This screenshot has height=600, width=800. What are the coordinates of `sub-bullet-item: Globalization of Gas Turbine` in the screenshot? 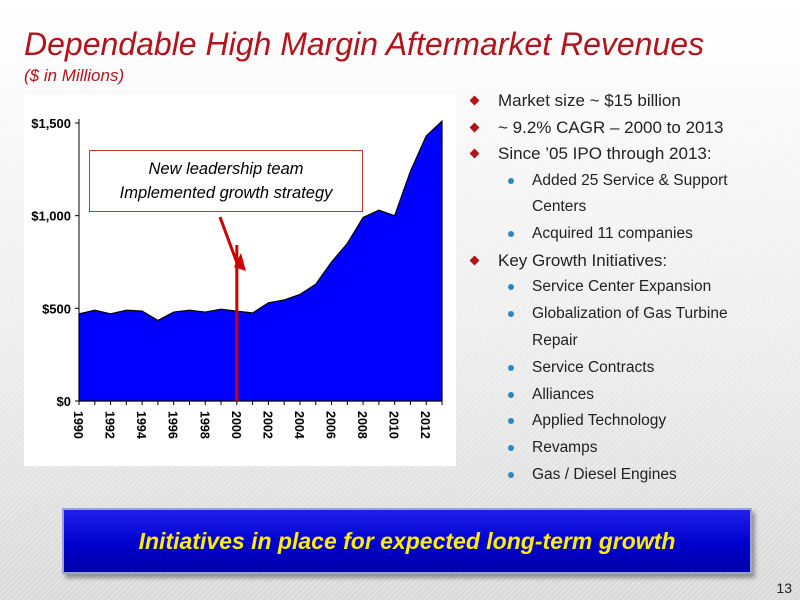 It's located at (630, 314).